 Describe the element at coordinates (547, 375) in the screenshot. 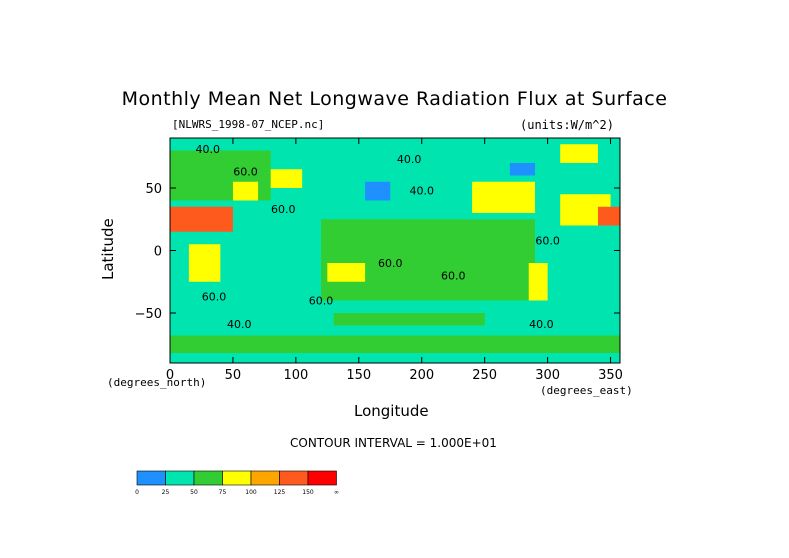

I see `x-tick-label: 300` at that location.